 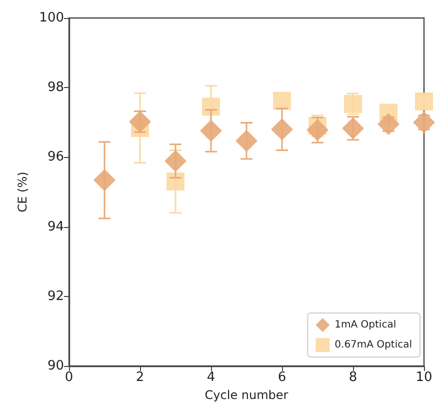 What do you see at coordinates (211, 377) in the screenshot?
I see `x-tick-label: 4` at bounding box center [211, 377].